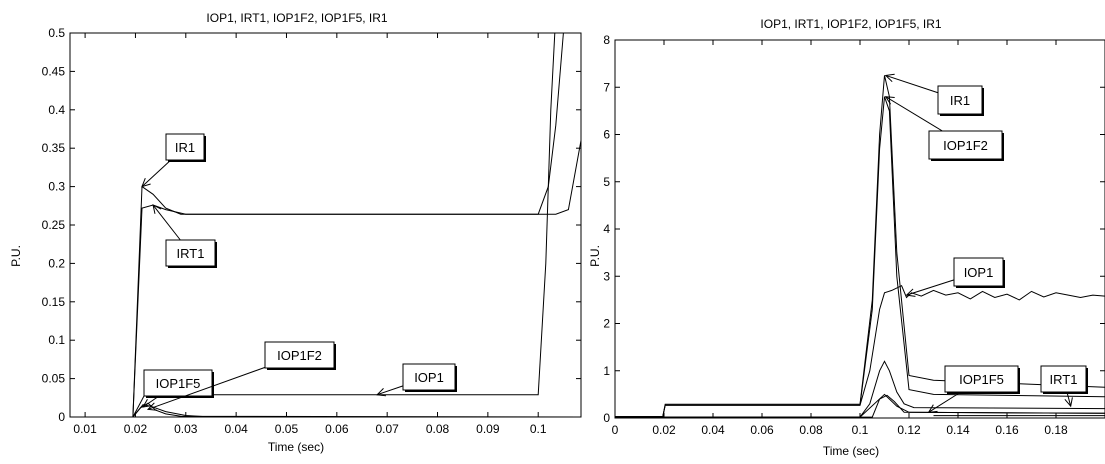 The image size is (1105, 464). Describe the element at coordinates (56, 340) in the screenshot. I see `y-tick-label: 0.1` at that location.